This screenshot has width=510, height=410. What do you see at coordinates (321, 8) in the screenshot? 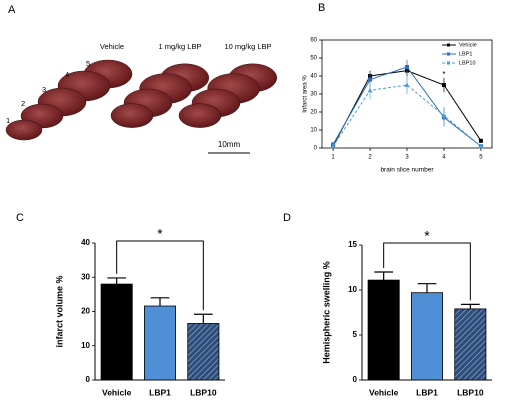
I see `panel-label: B` at bounding box center [321, 8].